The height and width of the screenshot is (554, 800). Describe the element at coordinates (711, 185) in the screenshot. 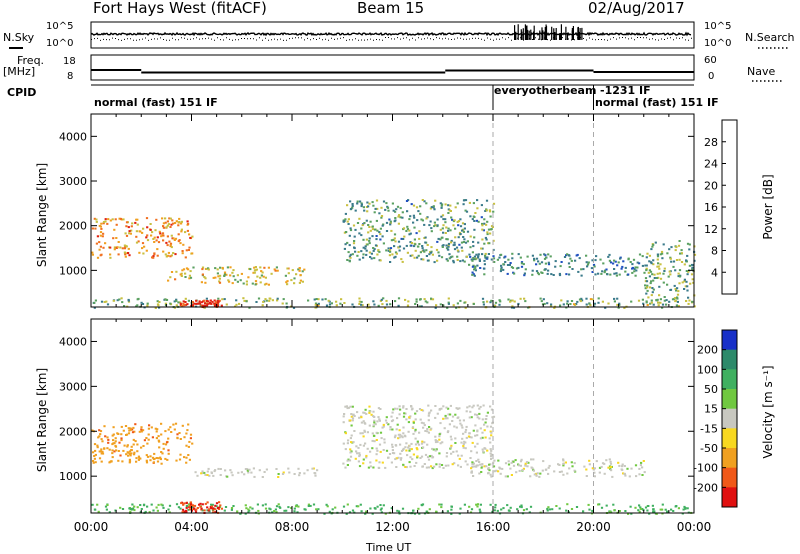

I see `power-colorbar-tick-label: 20` at that location.